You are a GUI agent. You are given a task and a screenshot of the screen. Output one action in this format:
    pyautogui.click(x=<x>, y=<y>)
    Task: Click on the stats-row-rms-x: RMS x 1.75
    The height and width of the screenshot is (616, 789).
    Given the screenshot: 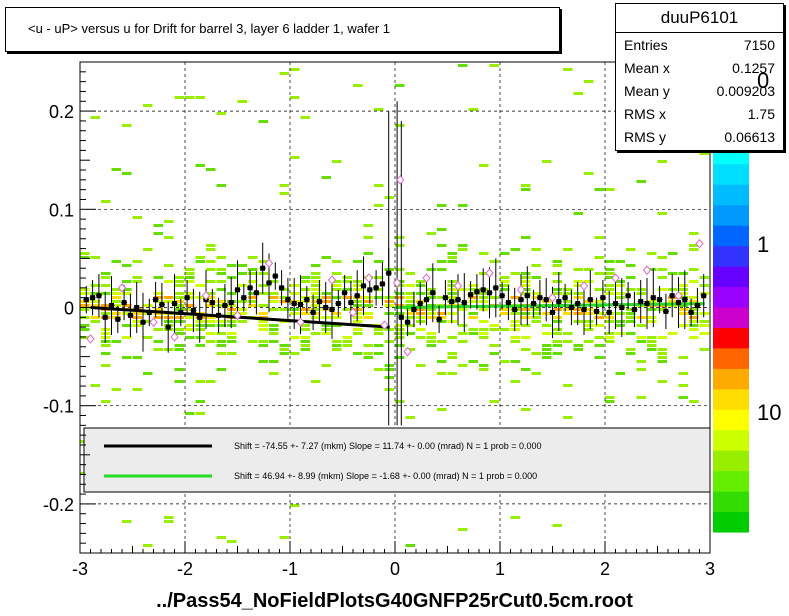 What is the action you would take?
    pyautogui.click(x=699, y=114)
    